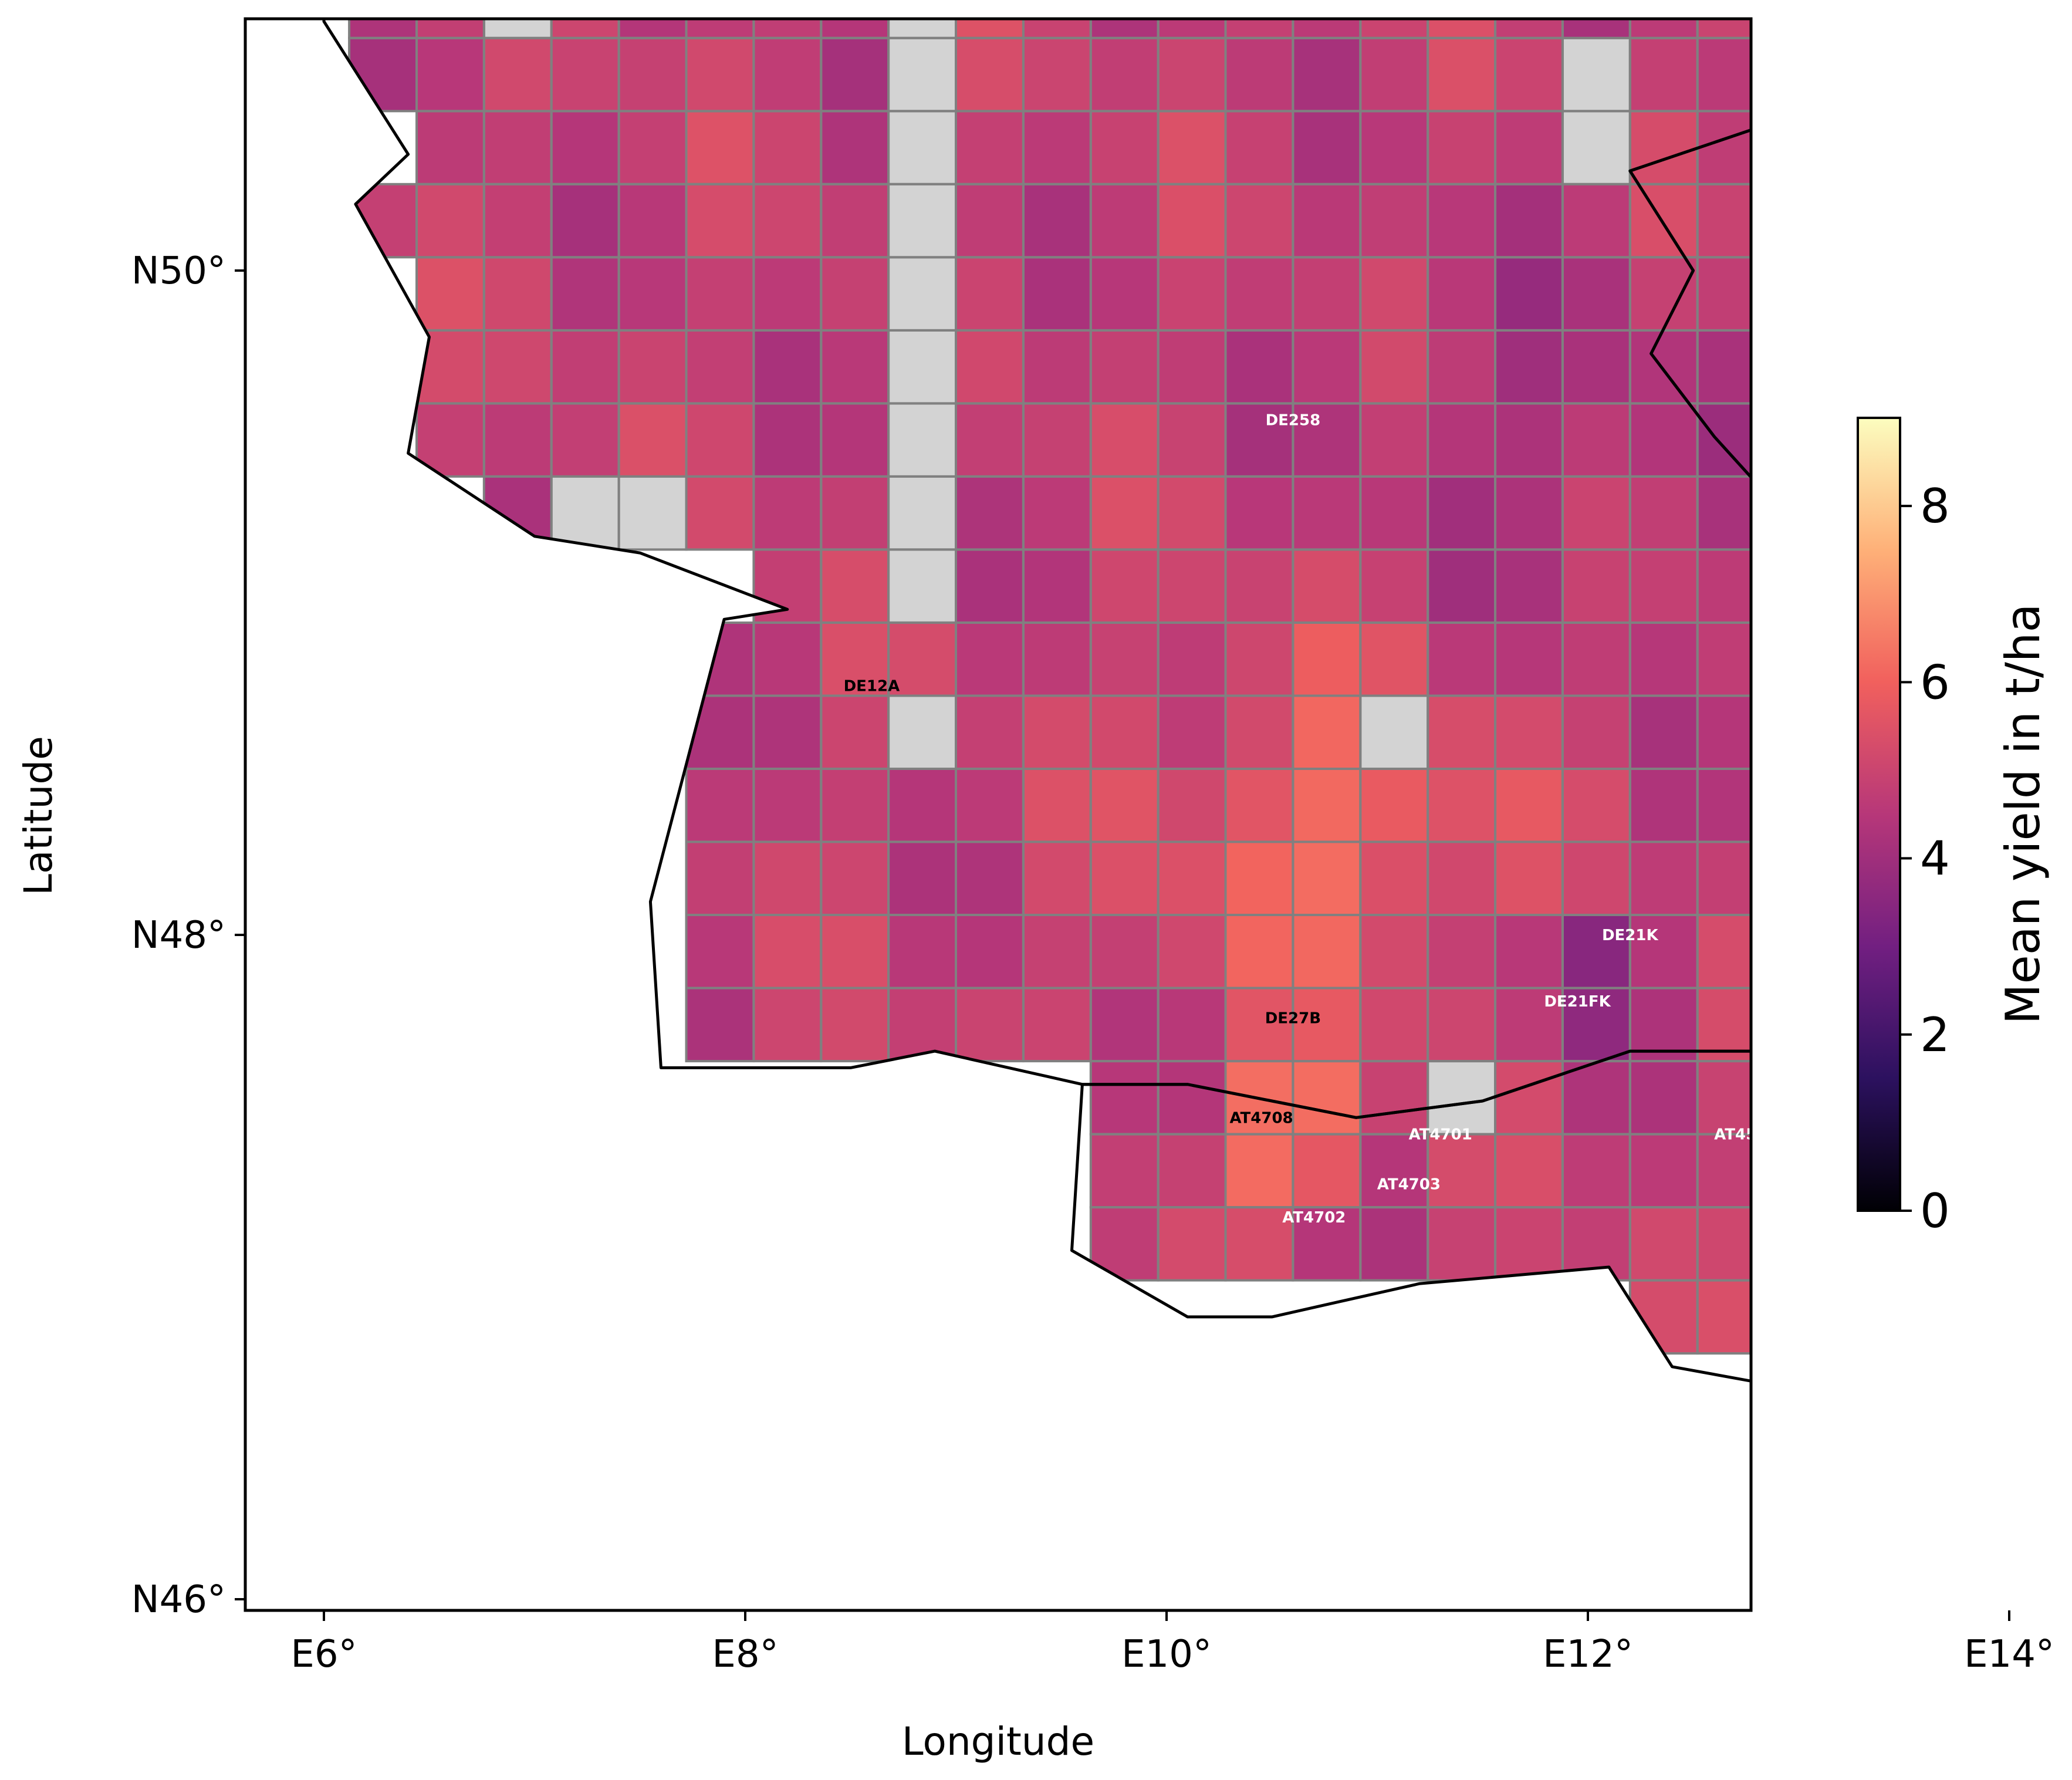 The height and width of the screenshot is (1780, 2072). What do you see at coordinates (1293, 1019) in the screenshot?
I see `region-label: DE27B` at bounding box center [1293, 1019].